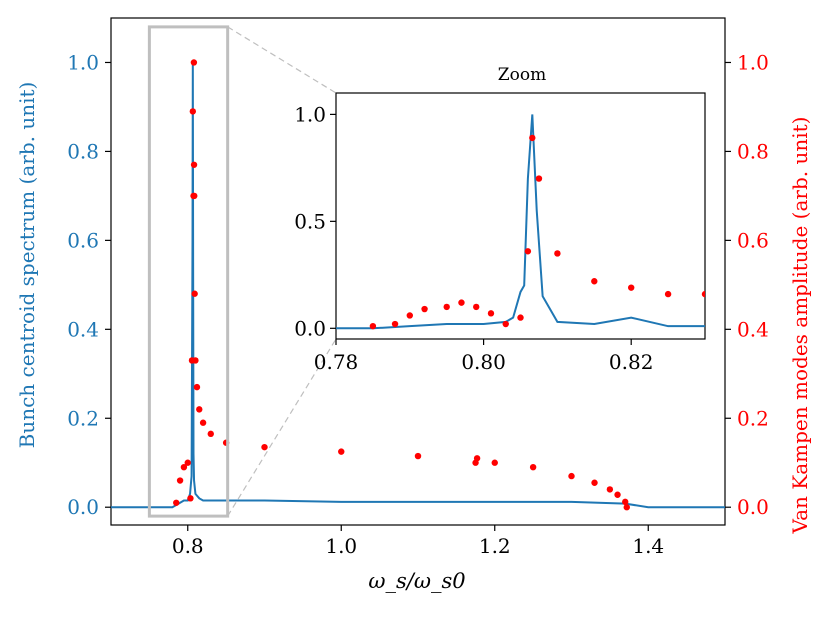  I want to click on zoom-box, so click(188, 271).